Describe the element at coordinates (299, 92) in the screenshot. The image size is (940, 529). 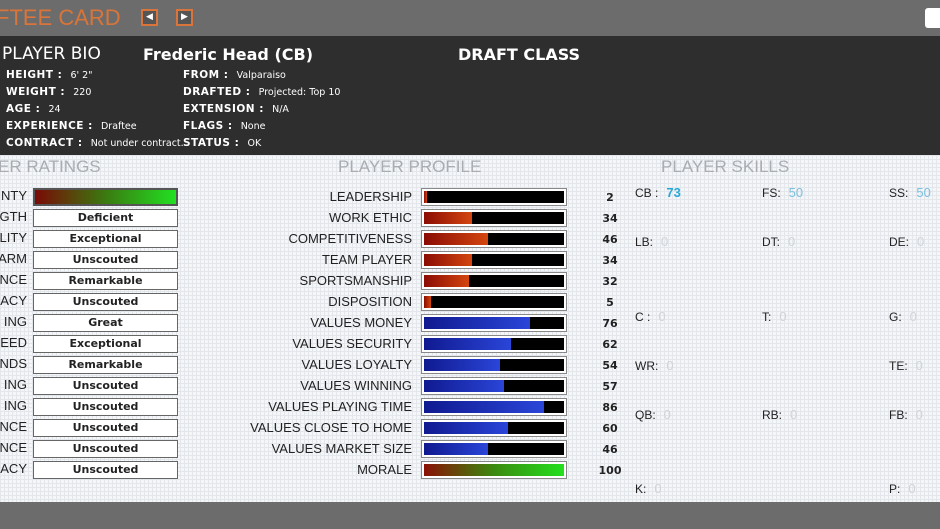
I see `bio-field-value: Projected: Top 10` at that location.